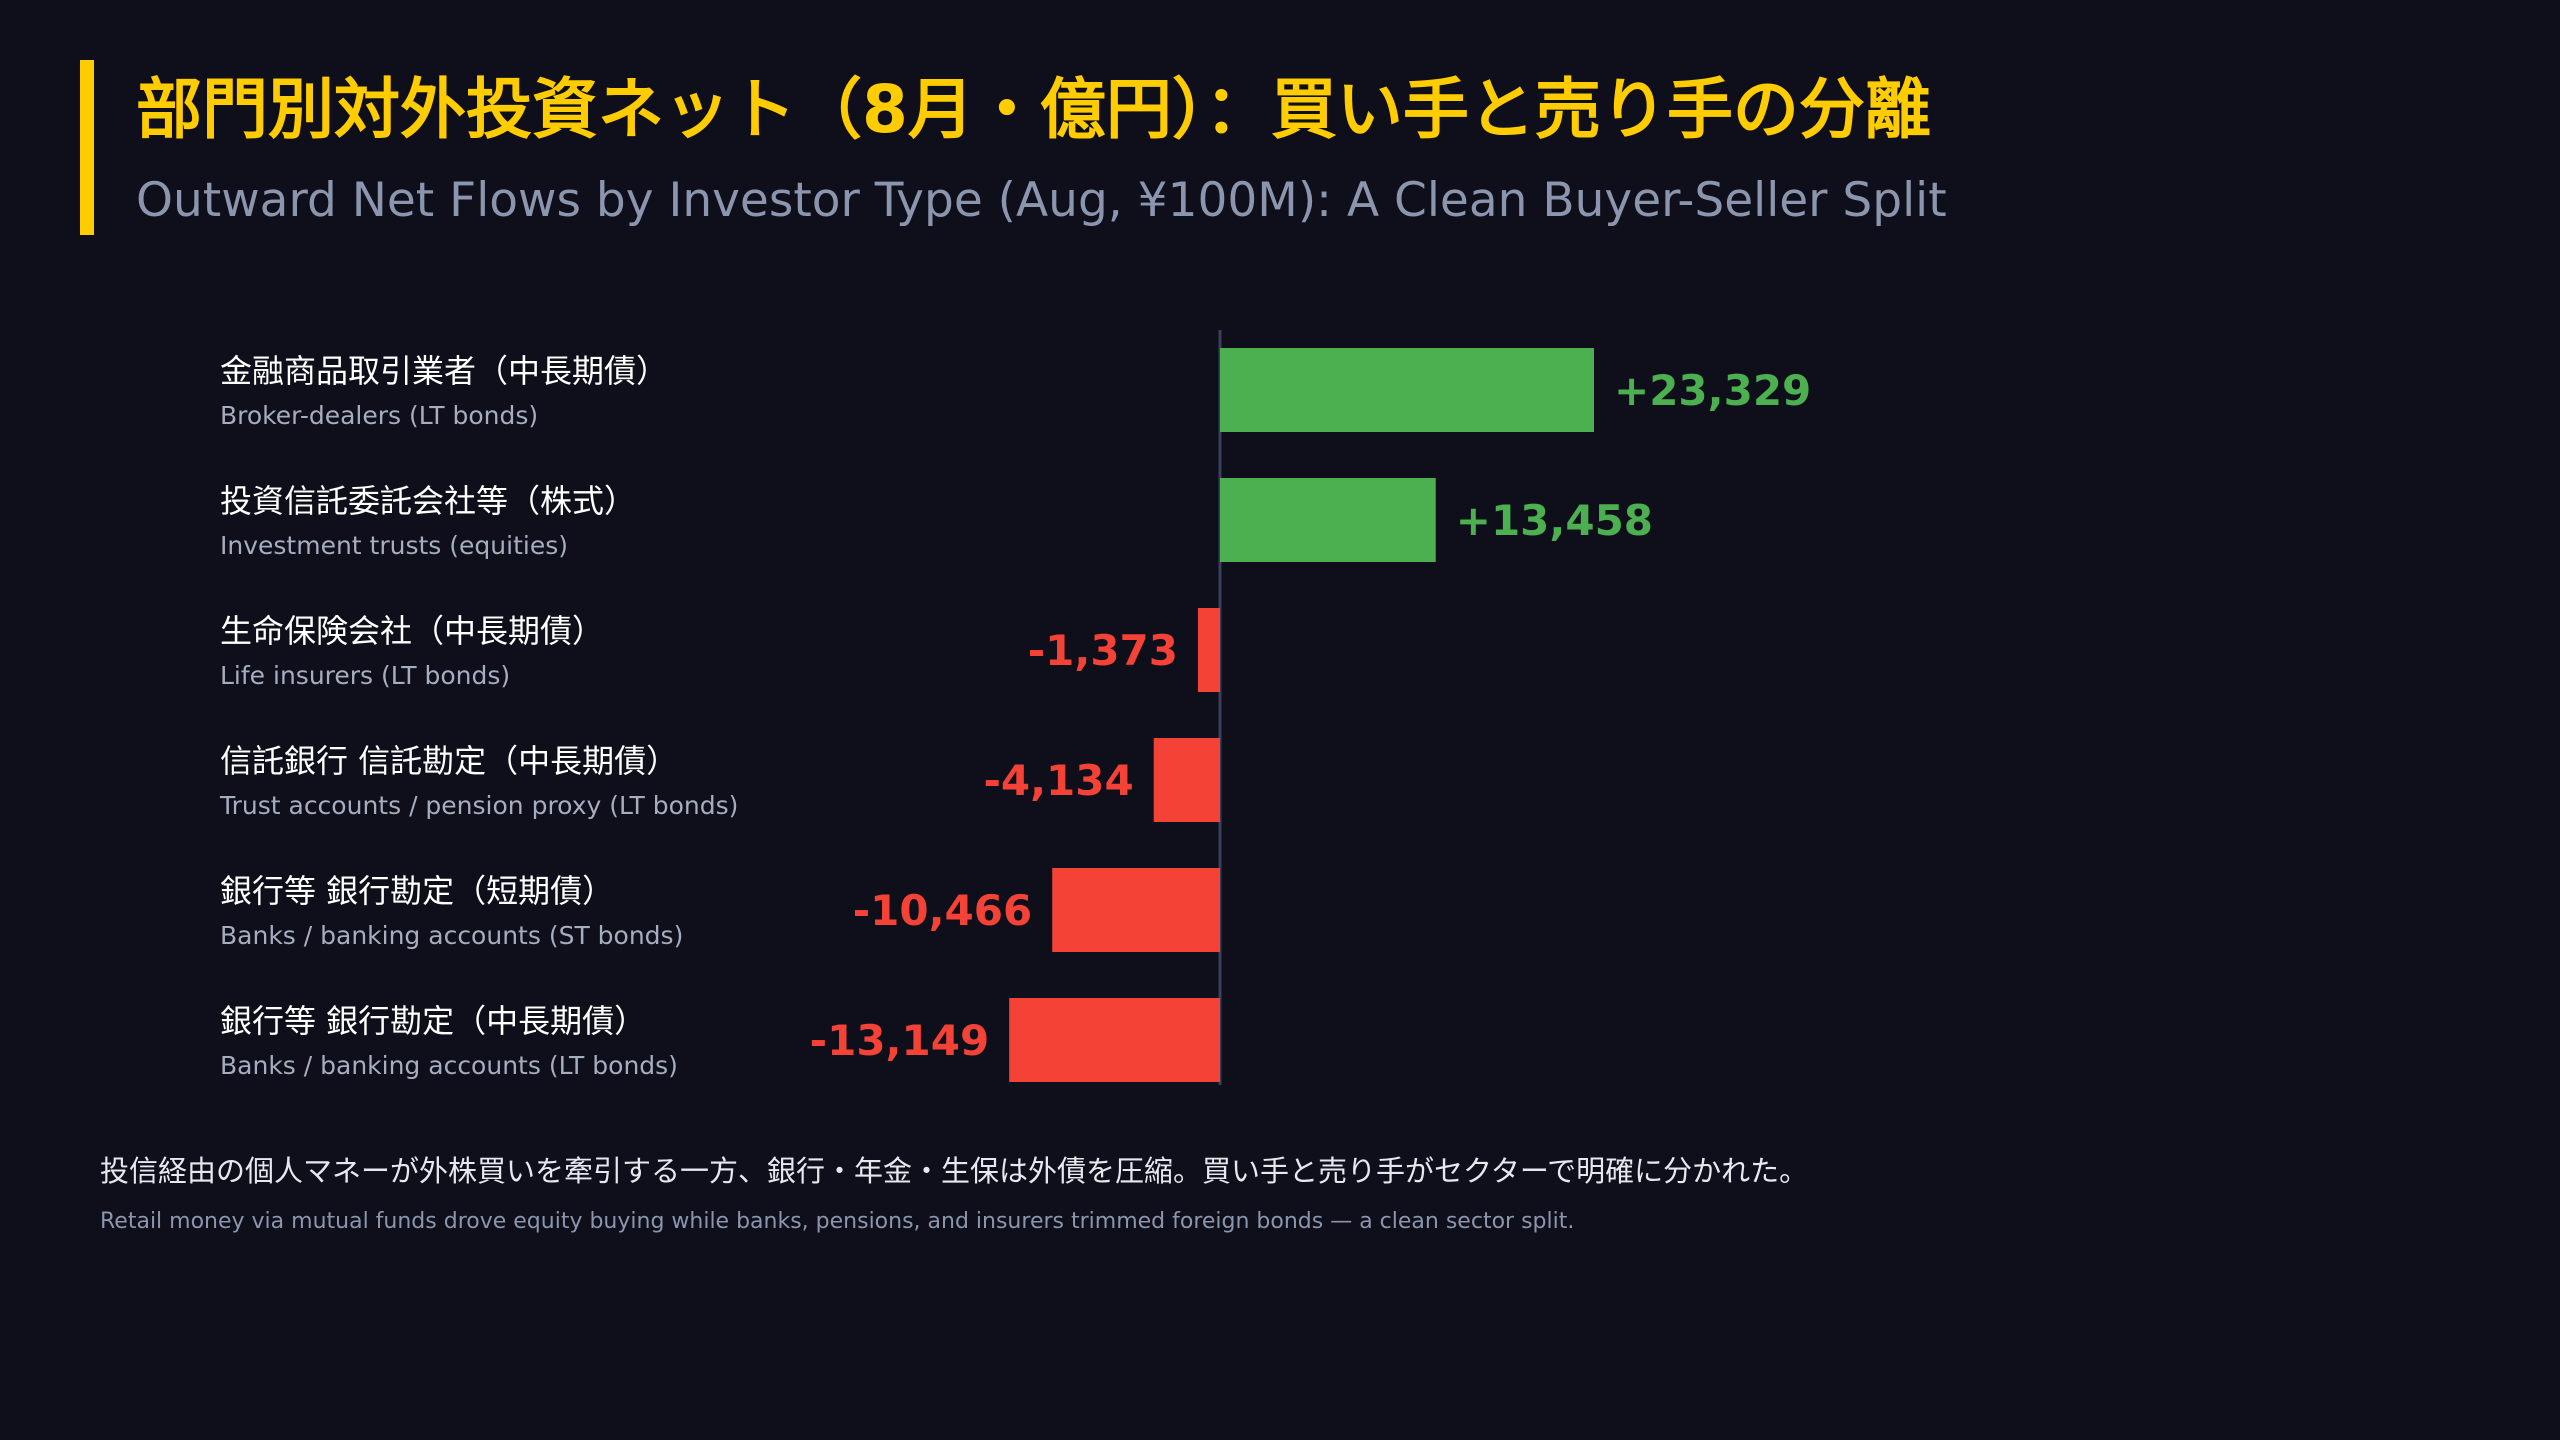  I want to click on category-label-3: 信託銀行 信託勘定（中長期債）, so click(449, 761).